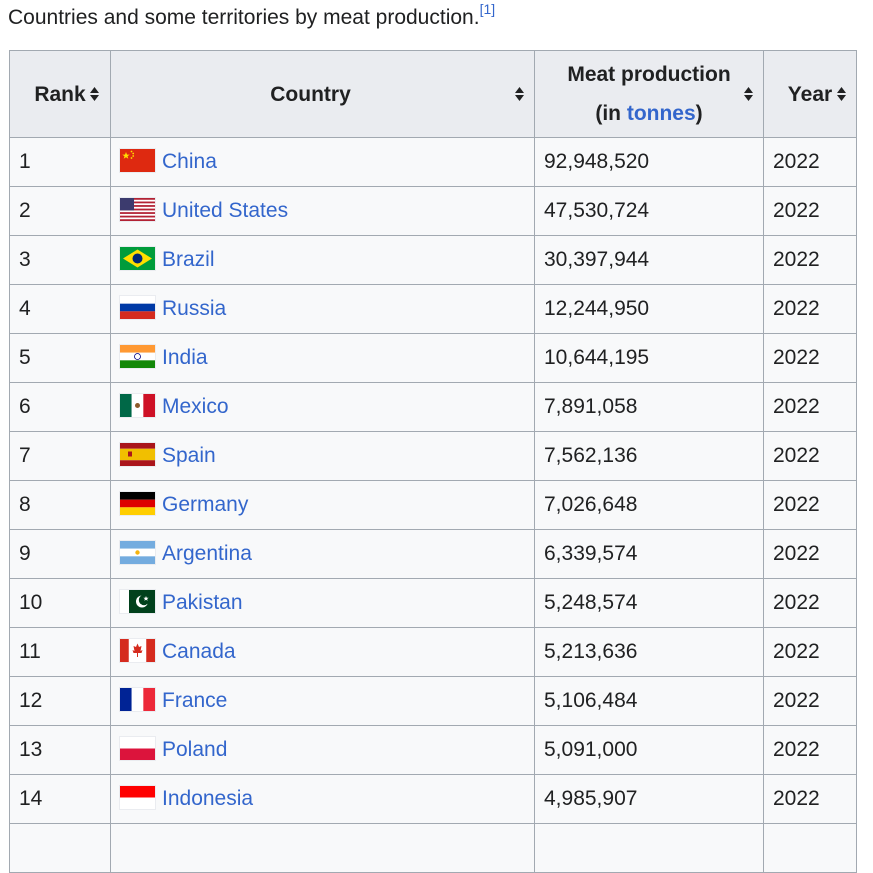  Describe the element at coordinates (137, 503) in the screenshot. I see `germany-flag-icon` at that location.